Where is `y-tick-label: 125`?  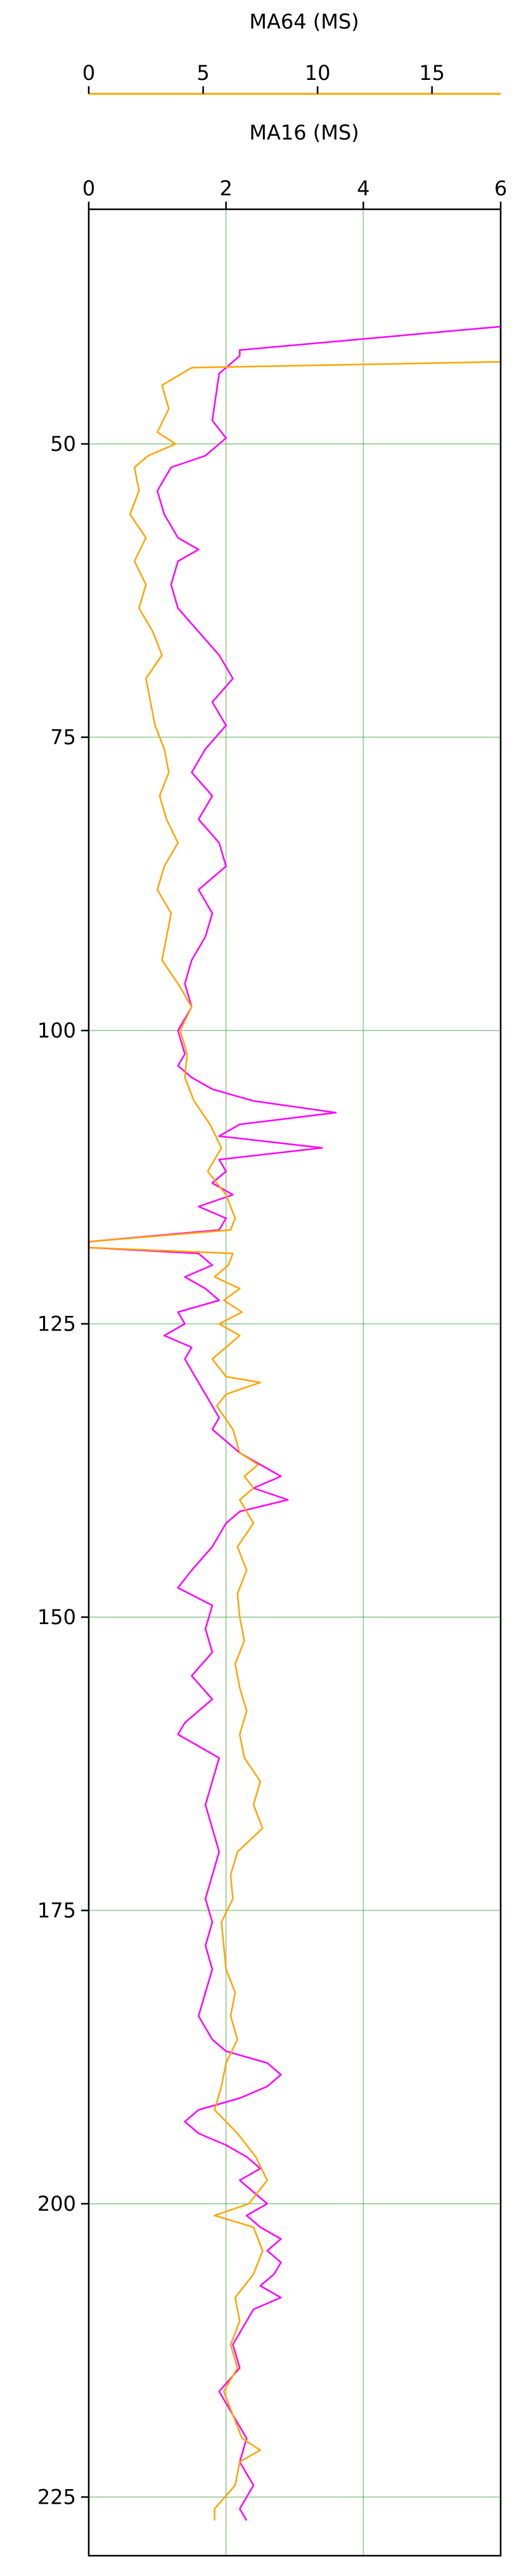
y-tick-label: 125 is located at coordinates (57, 1324).